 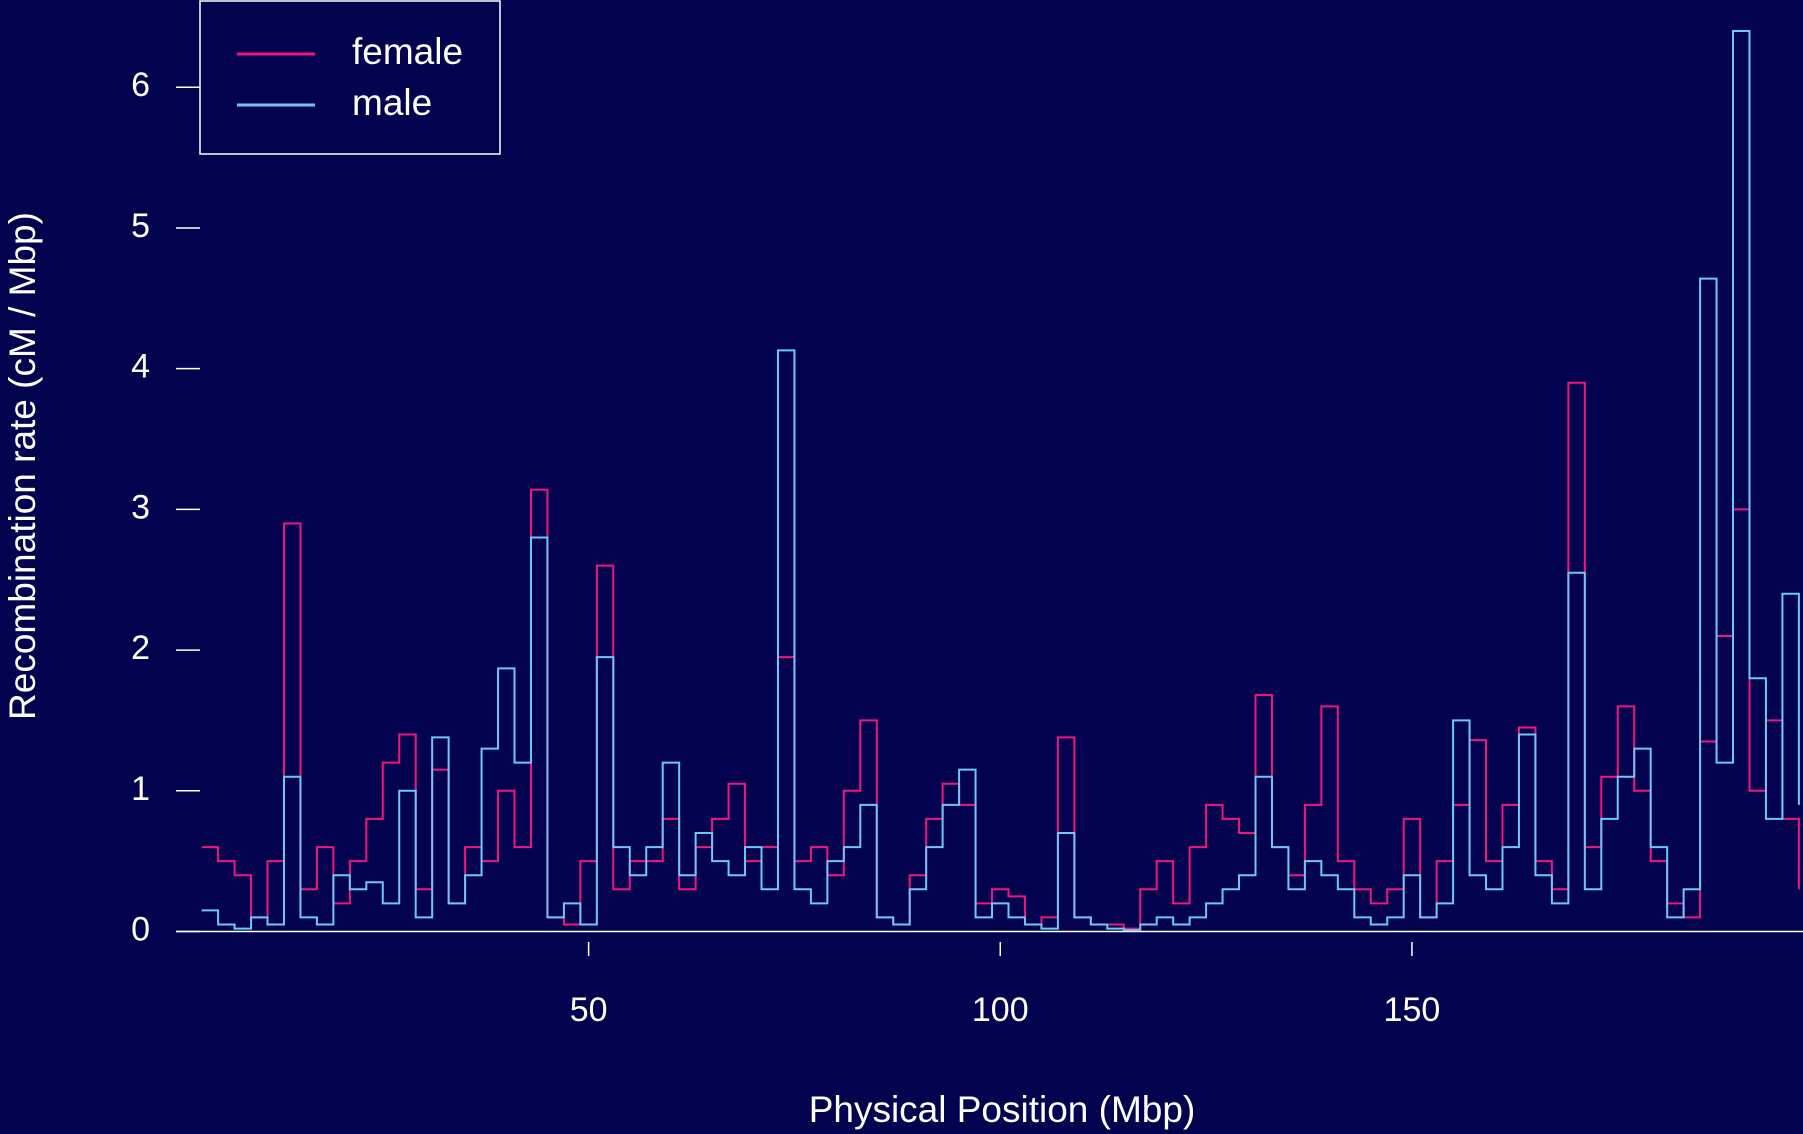 I want to click on legend-box, so click(x=350, y=77).